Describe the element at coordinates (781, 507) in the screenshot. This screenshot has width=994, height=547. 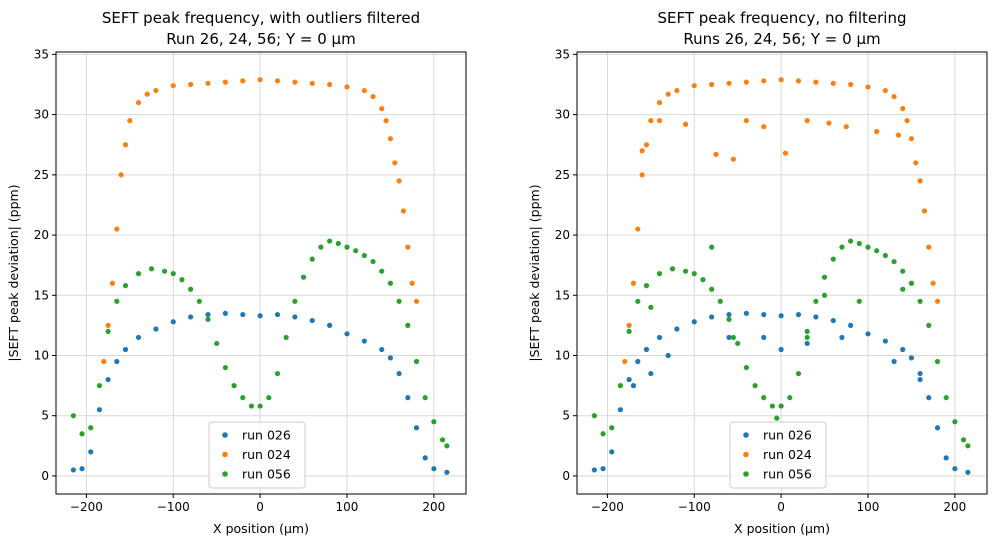
I see `x-tick-label: 0` at that location.